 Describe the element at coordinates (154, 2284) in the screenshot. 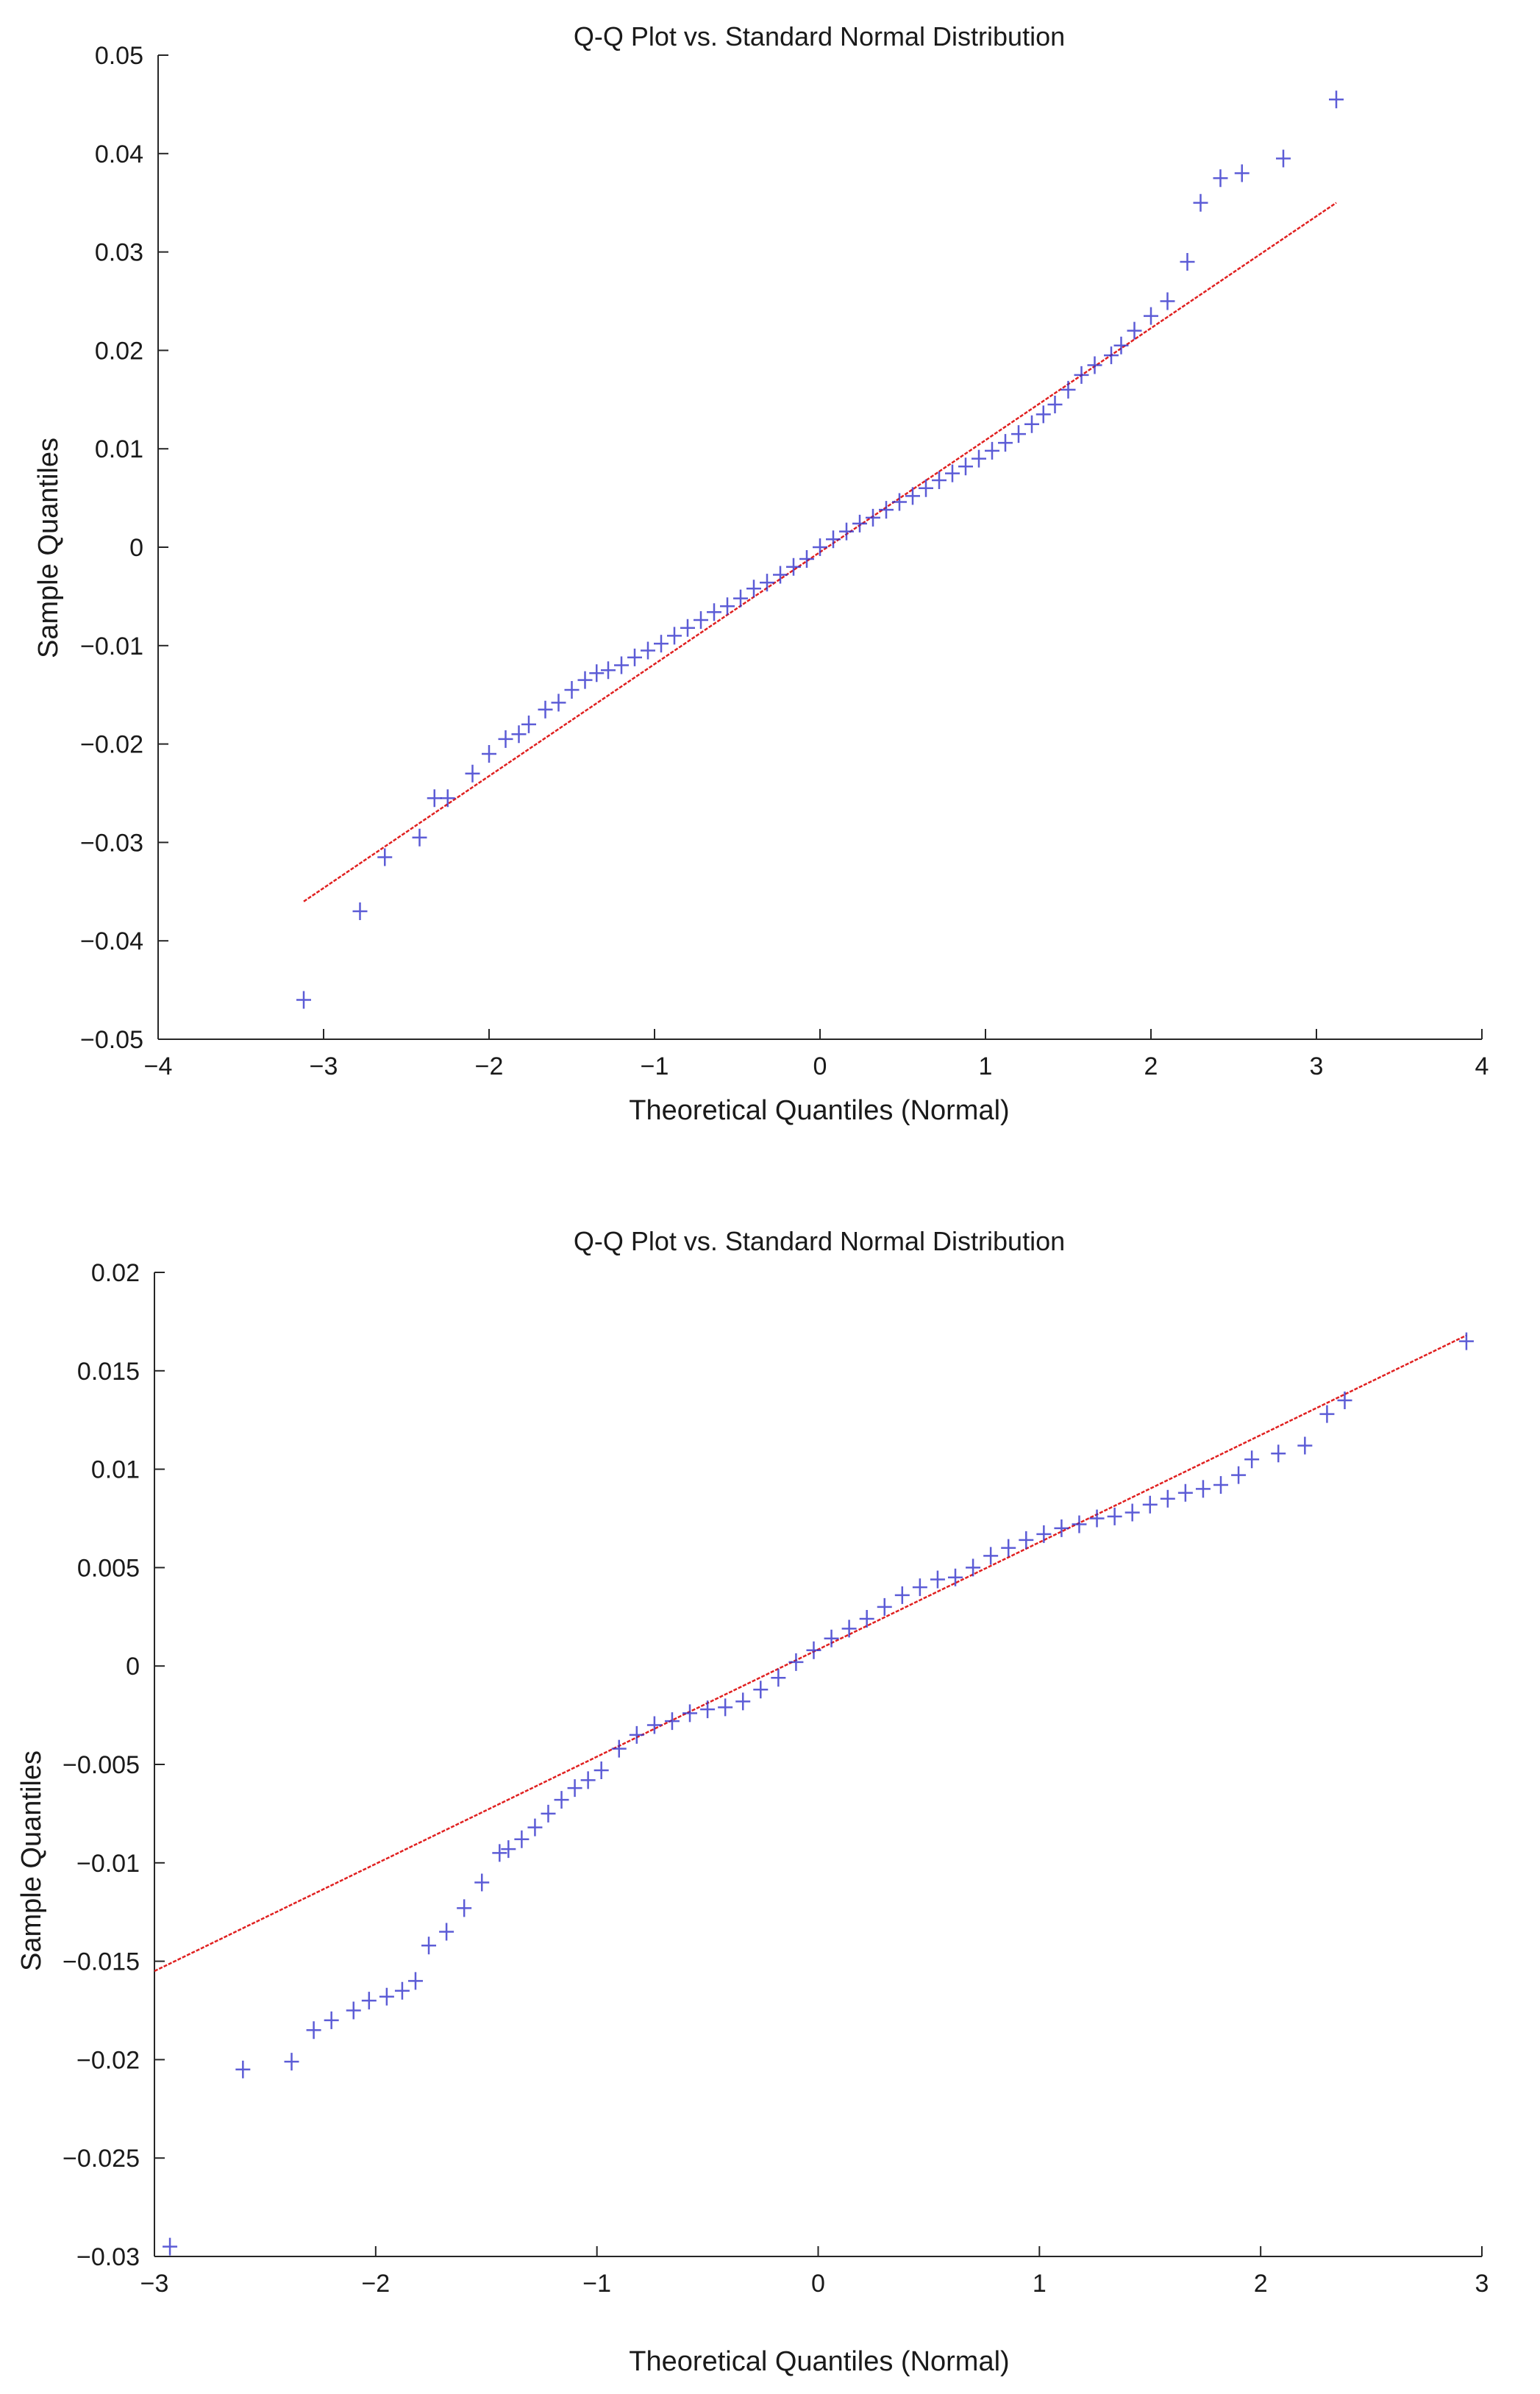

I see `x-tick-label: −3` at that location.